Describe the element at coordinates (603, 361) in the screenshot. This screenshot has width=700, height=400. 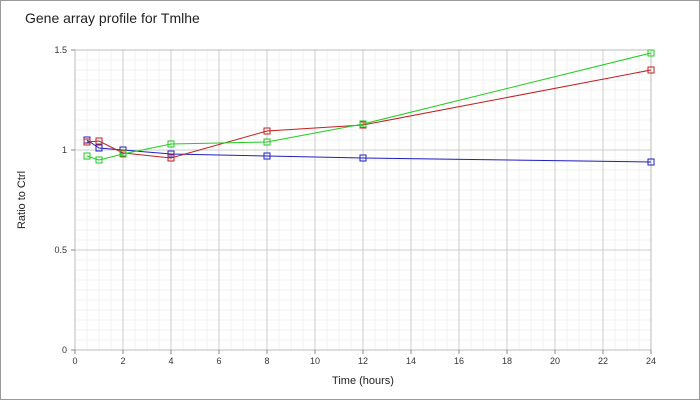
I see `x-tick-label: 22` at that location.